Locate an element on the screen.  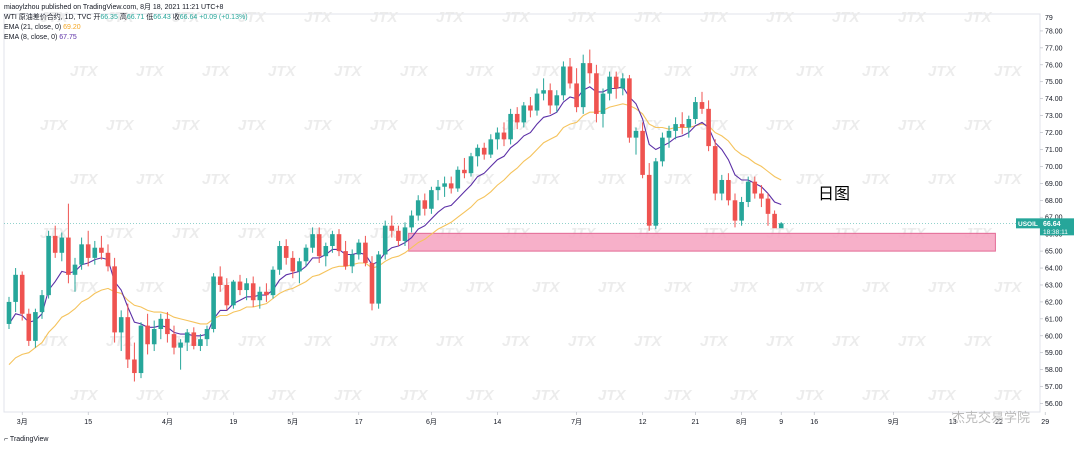
ema21-legend: EMA (21, close, 0) 69.20 is located at coordinates (42, 27).